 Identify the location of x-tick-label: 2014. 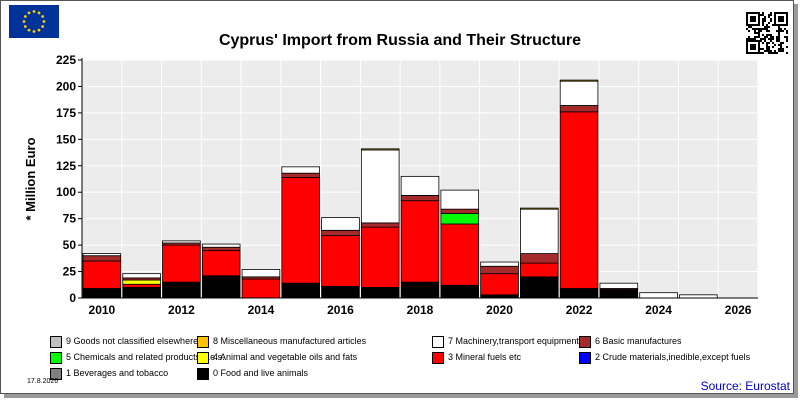
(261, 310).